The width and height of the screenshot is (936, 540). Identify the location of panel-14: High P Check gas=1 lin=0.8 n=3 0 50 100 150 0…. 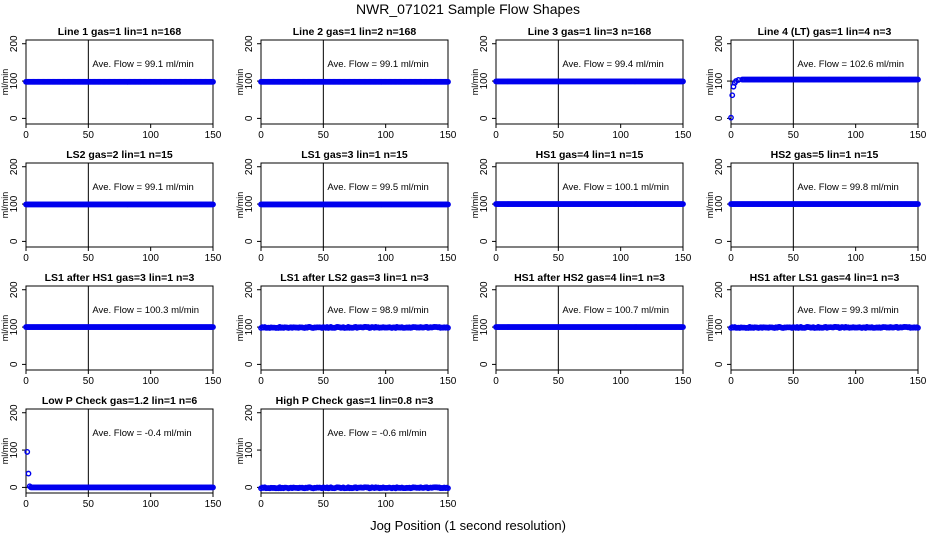
(346, 452).